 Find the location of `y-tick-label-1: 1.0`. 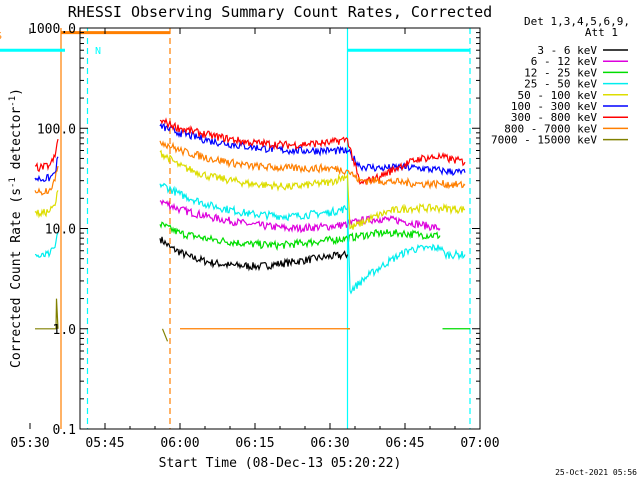

y-tick-label-1: 1.0 is located at coordinates (64, 330).